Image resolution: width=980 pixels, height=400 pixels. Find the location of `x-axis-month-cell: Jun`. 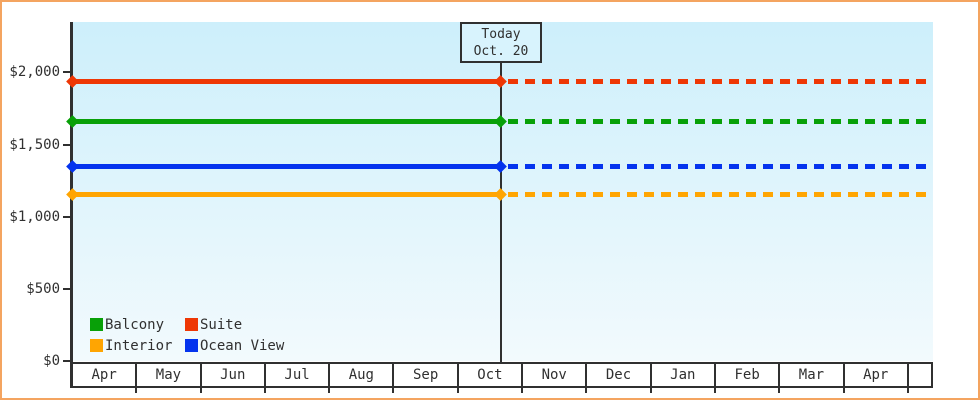

x-axis-month-cell: Jun is located at coordinates (234, 378).